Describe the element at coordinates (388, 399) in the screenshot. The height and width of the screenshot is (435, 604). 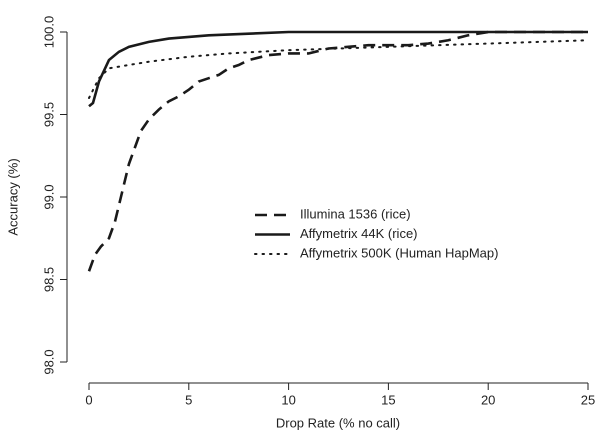
I see `x-tick-label: 15` at that location.